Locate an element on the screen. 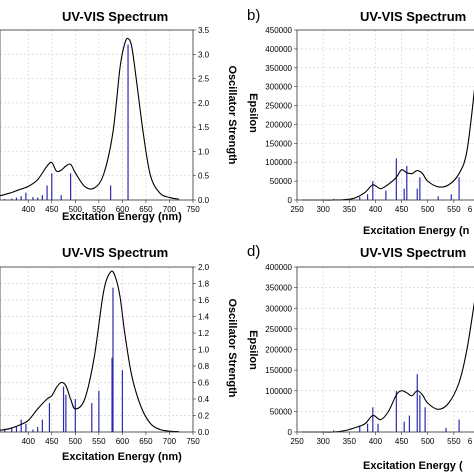 This screenshot has height=474, width=474. y-tick-label: 0.5 is located at coordinates (204, 176).